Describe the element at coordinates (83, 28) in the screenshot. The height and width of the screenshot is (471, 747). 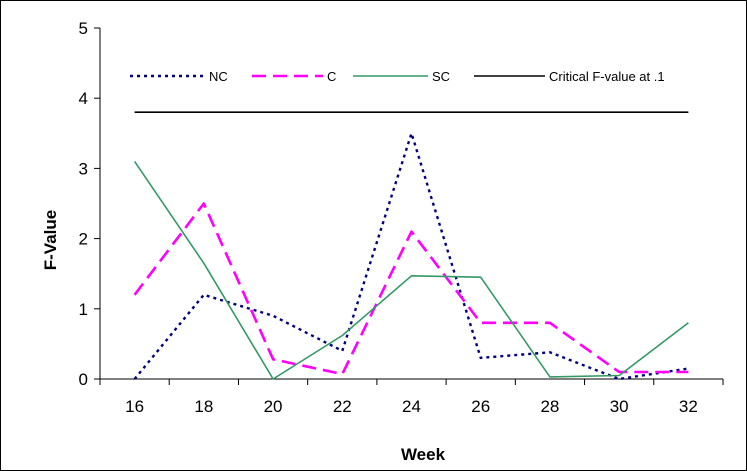
I see `y-tick-label: 5` at that location.